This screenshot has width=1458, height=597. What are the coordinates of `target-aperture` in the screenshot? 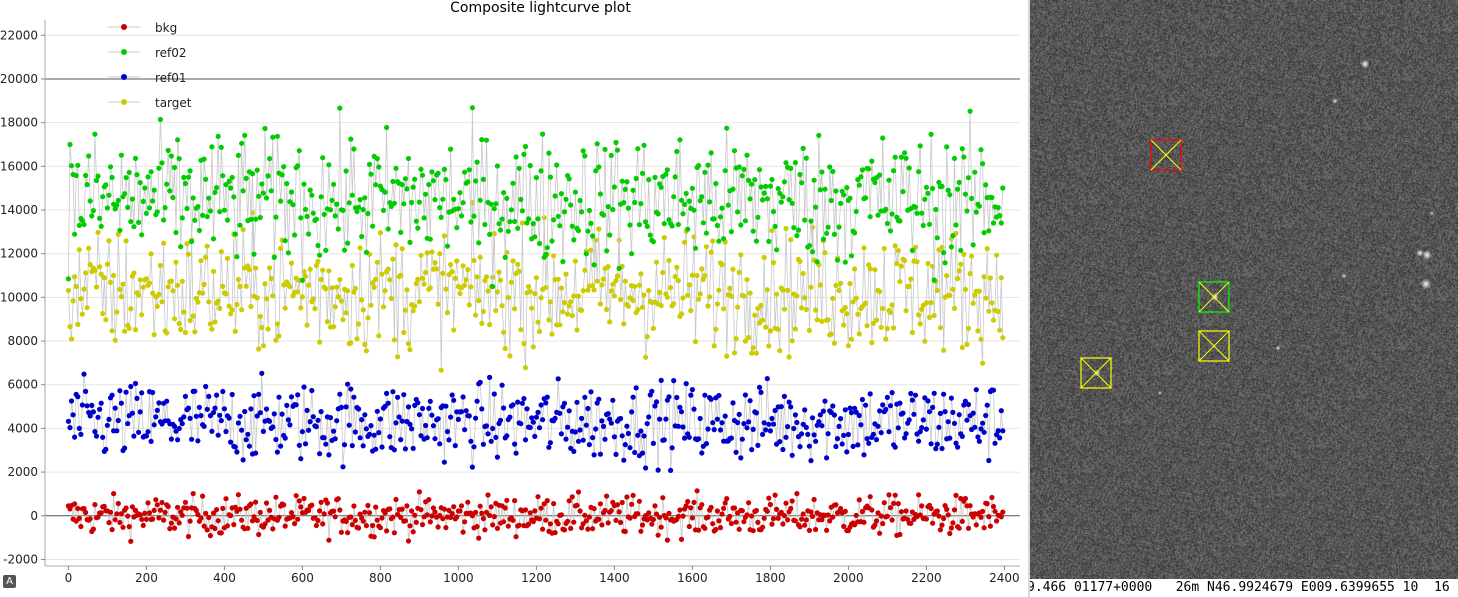 It's located at (1166, 155).